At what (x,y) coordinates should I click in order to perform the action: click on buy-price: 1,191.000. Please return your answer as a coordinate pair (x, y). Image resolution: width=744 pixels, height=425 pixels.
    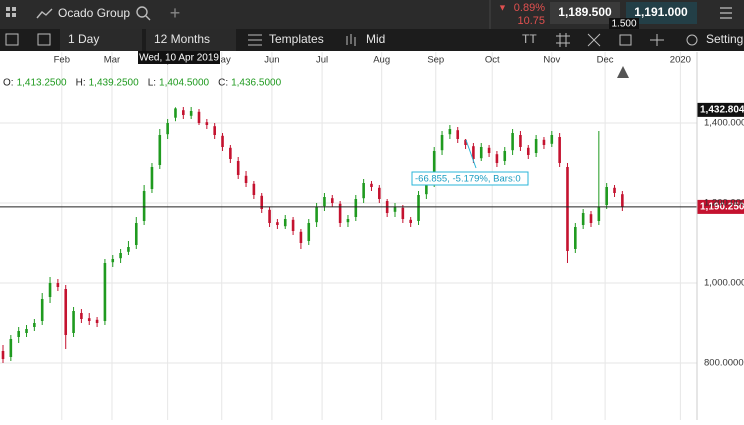
    Looking at the image, I should click on (661, 12).